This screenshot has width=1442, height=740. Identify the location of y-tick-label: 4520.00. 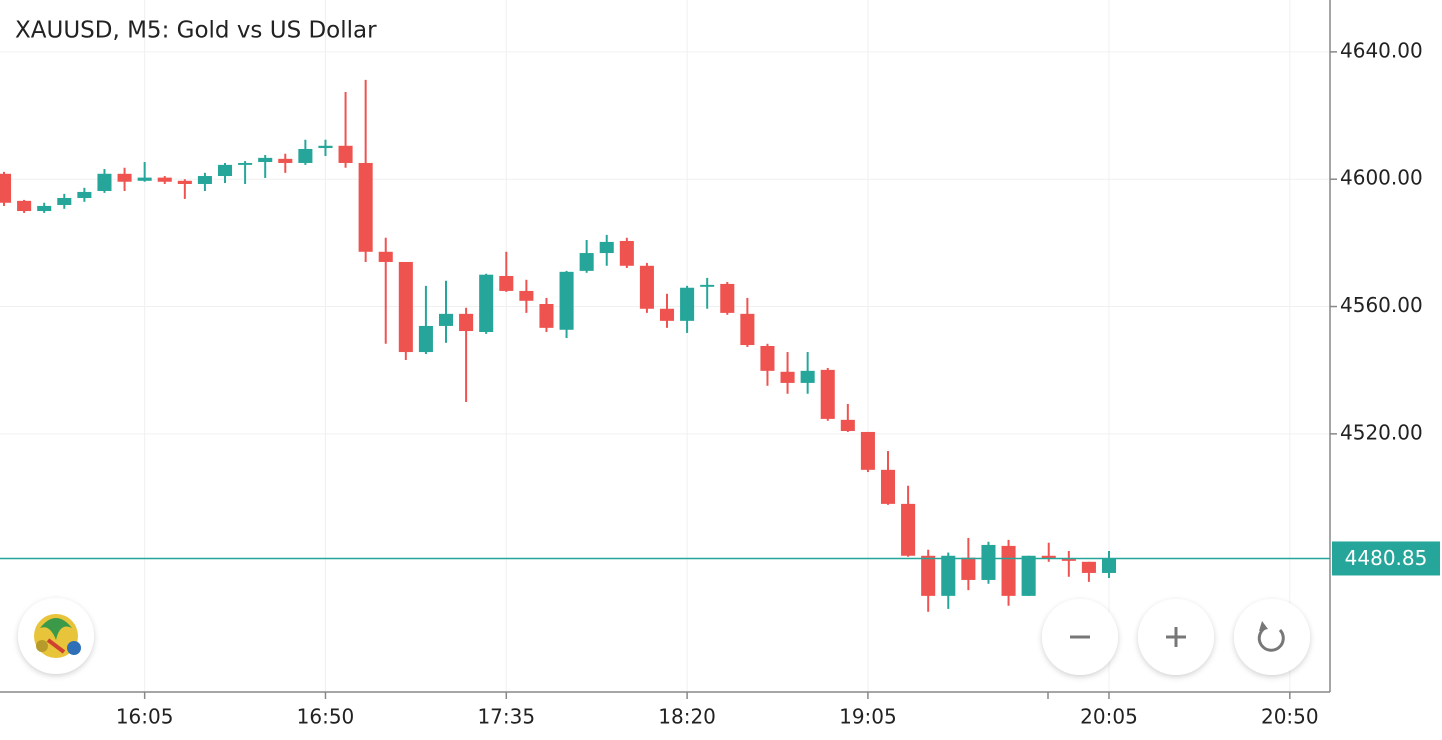
(1381, 432).